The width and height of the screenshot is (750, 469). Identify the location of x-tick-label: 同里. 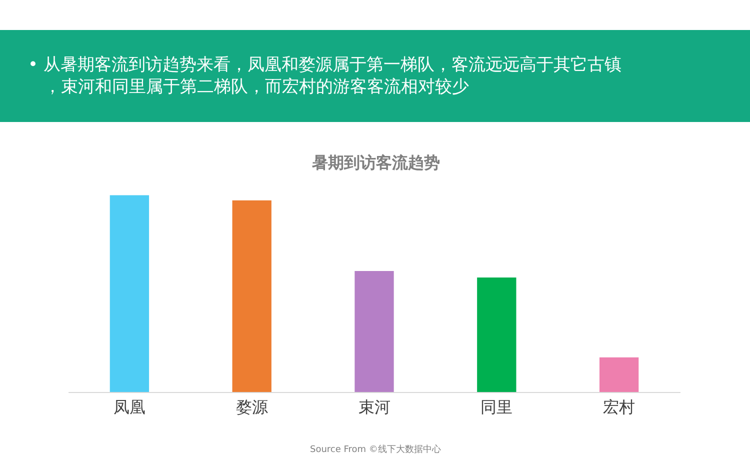
(496, 406).